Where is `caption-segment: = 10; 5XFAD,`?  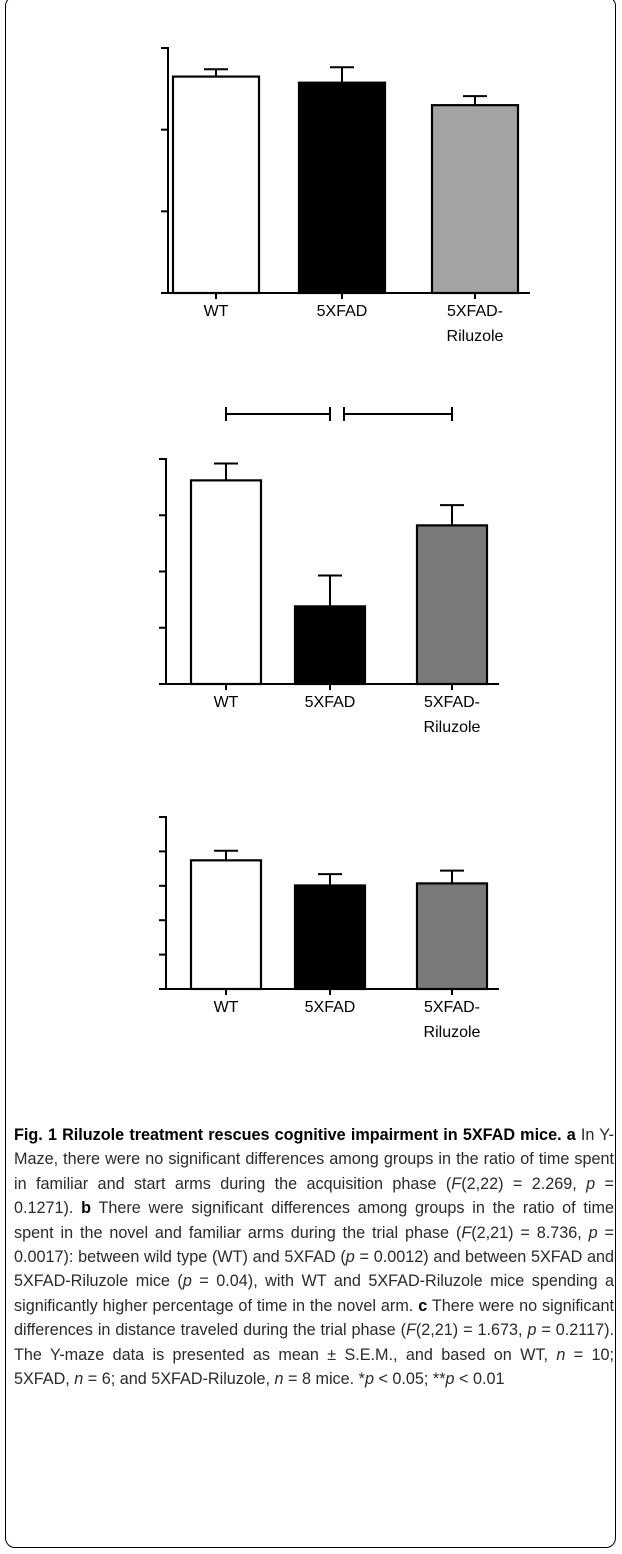 caption-segment: = 10; 5XFAD, is located at coordinates (314, 1367).